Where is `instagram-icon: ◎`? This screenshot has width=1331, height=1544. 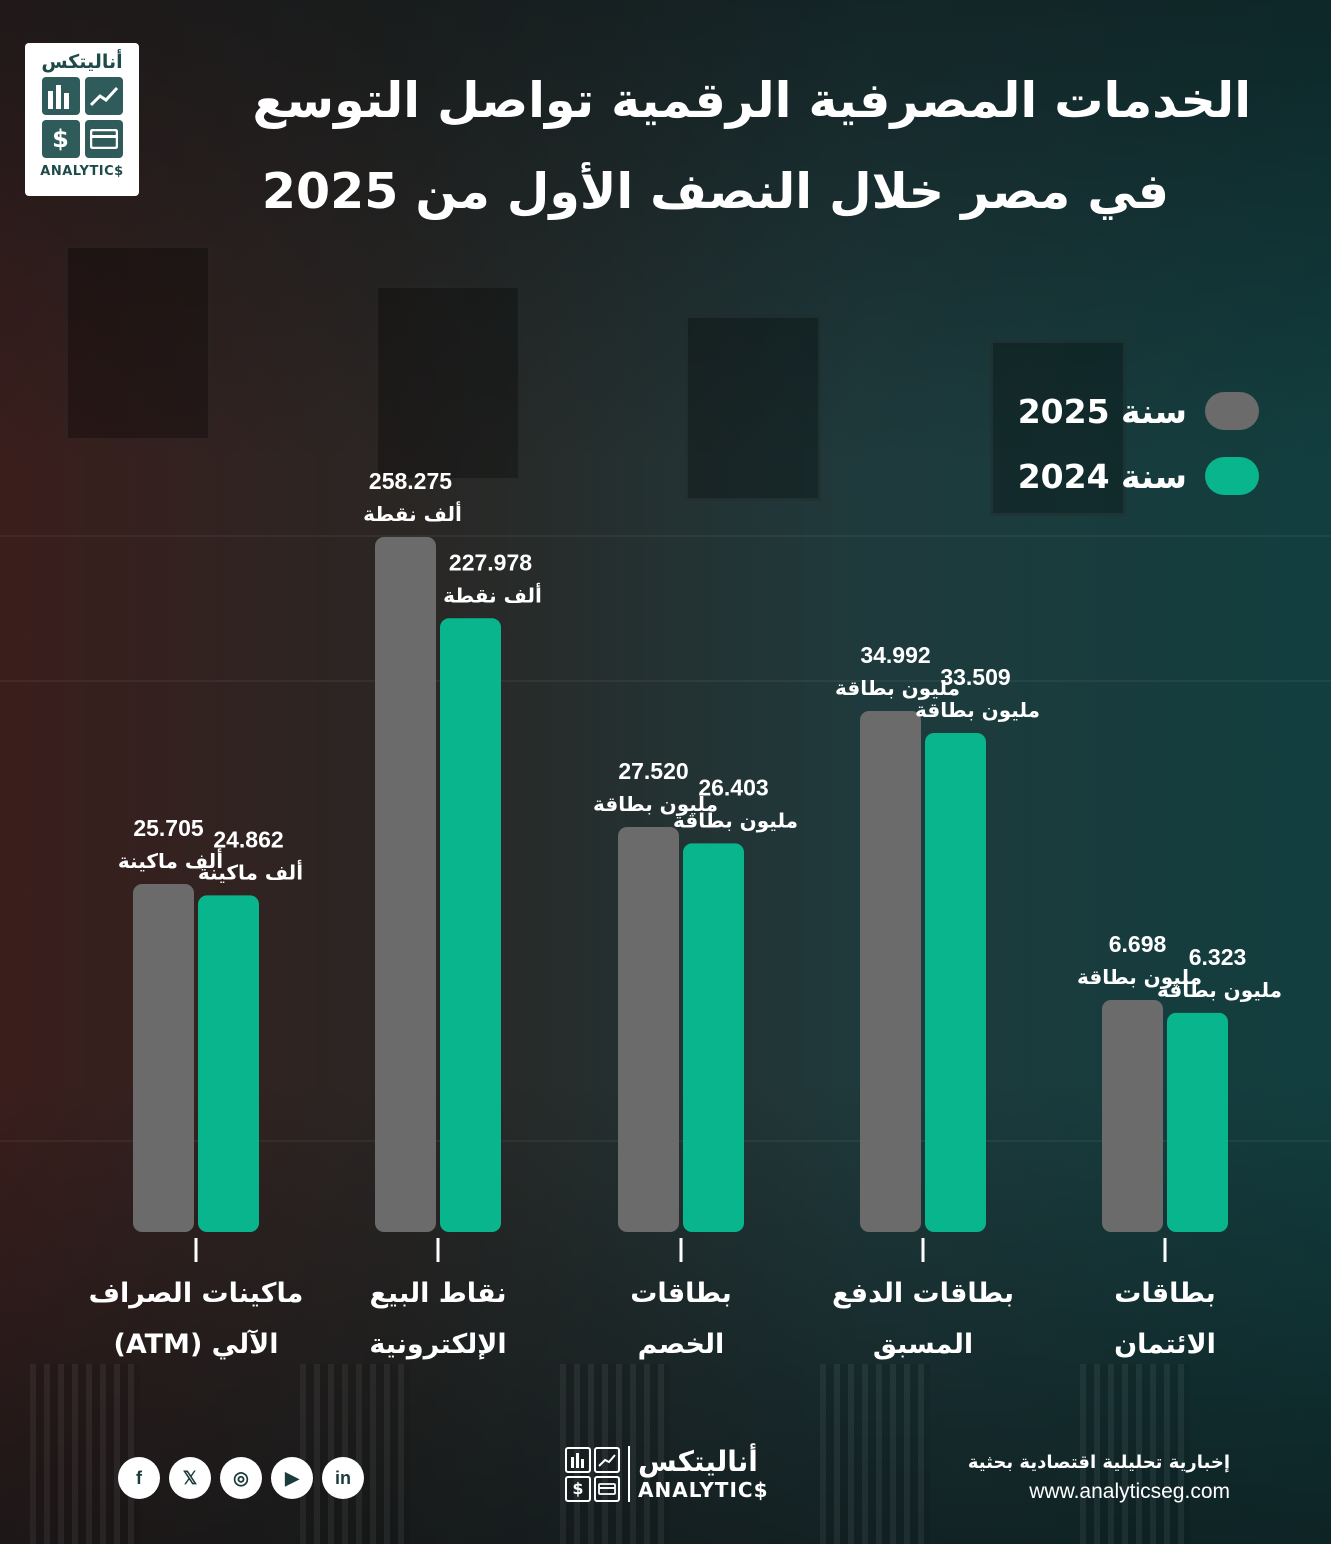
instagram-icon: ◎ is located at coordinates (241, 1478).